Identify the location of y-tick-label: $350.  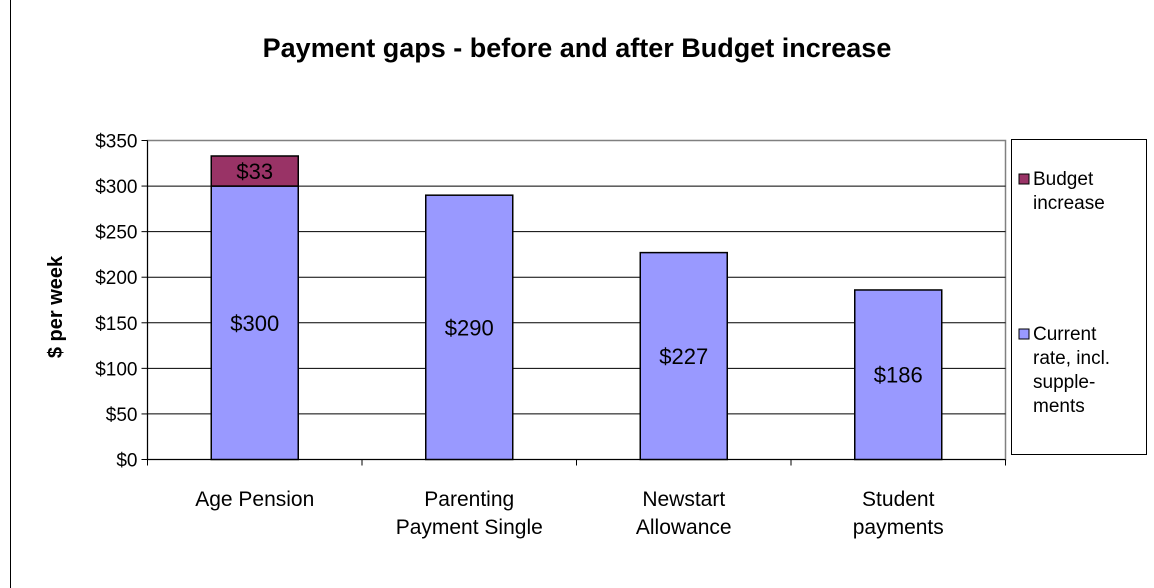
(116, 142).